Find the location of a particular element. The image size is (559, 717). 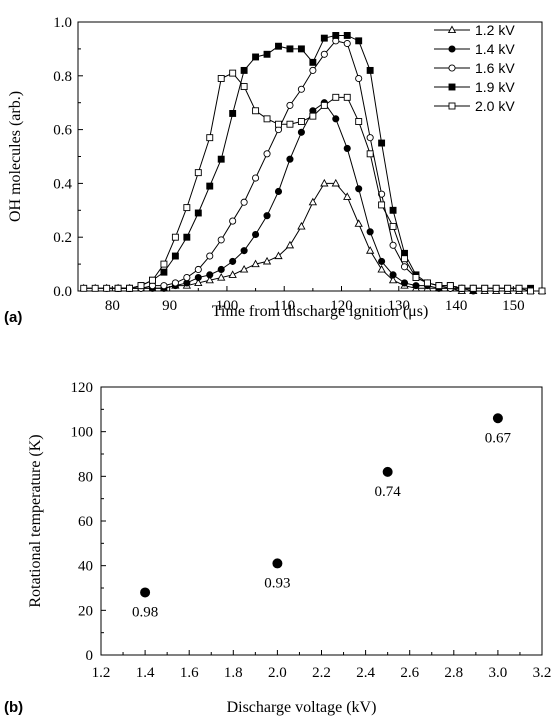

y-tick-label: 0.6 is located at coordinates (62, 131).